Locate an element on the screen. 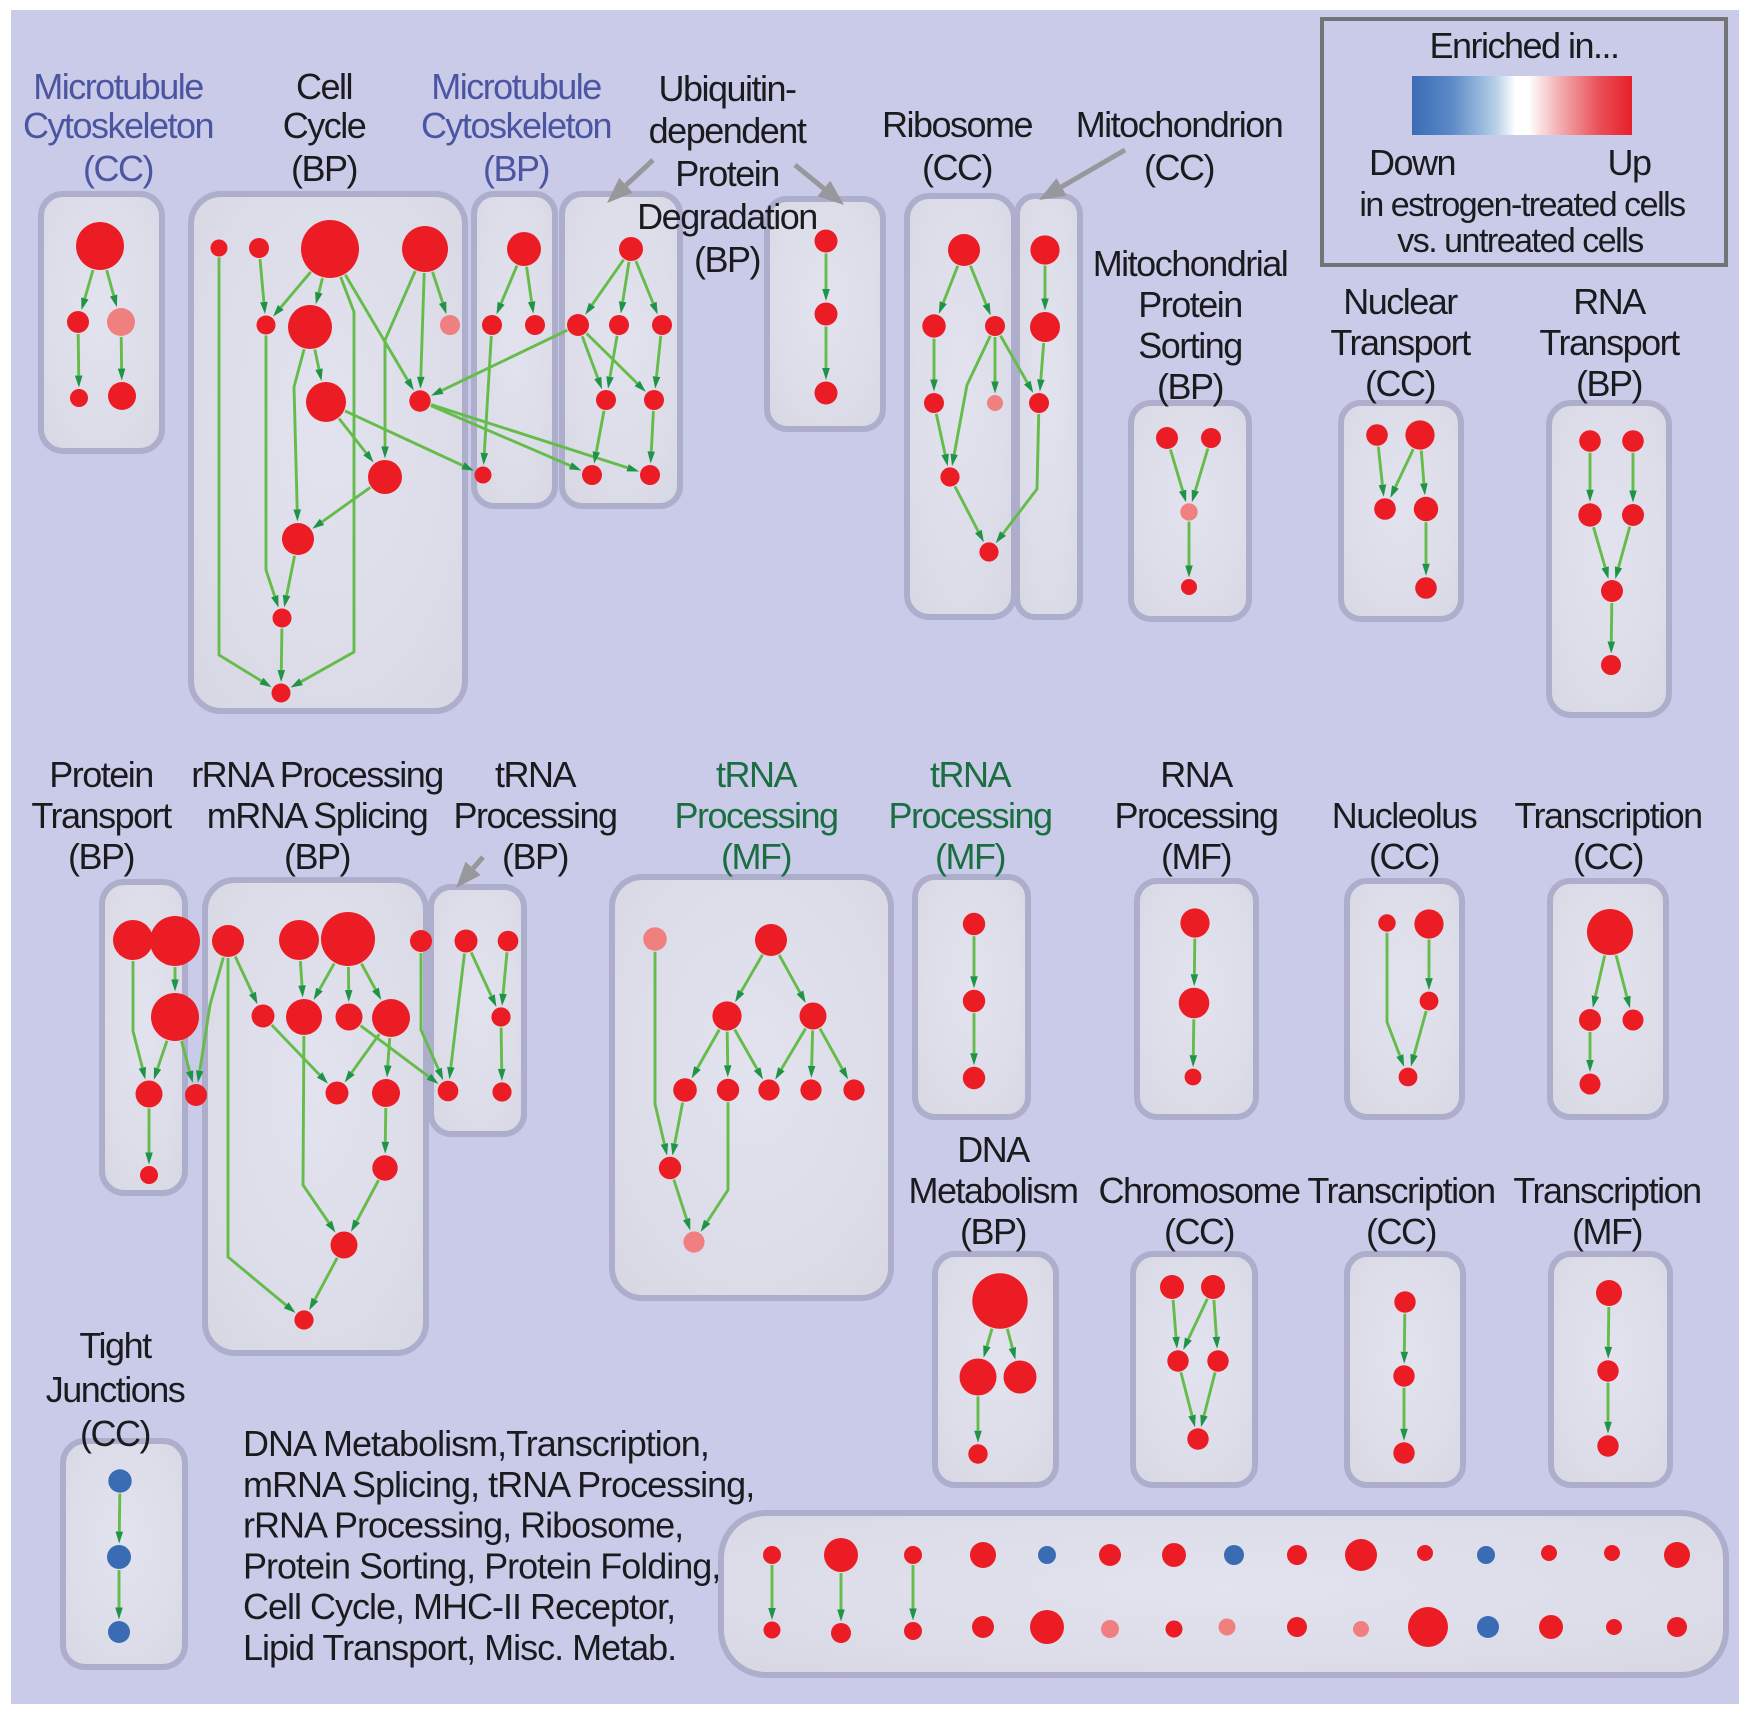 The height and width of the screenshot is (1720, 1750). svg-text: mRNA Splicing is located at coordinates (317, 815).